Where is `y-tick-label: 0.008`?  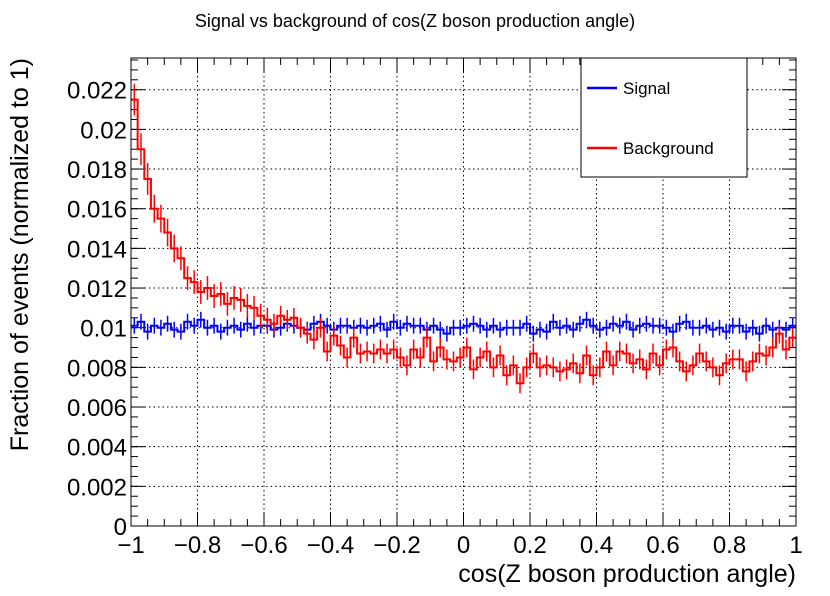 y-tick-label: 0.008 is located at coordinates (97, 368).